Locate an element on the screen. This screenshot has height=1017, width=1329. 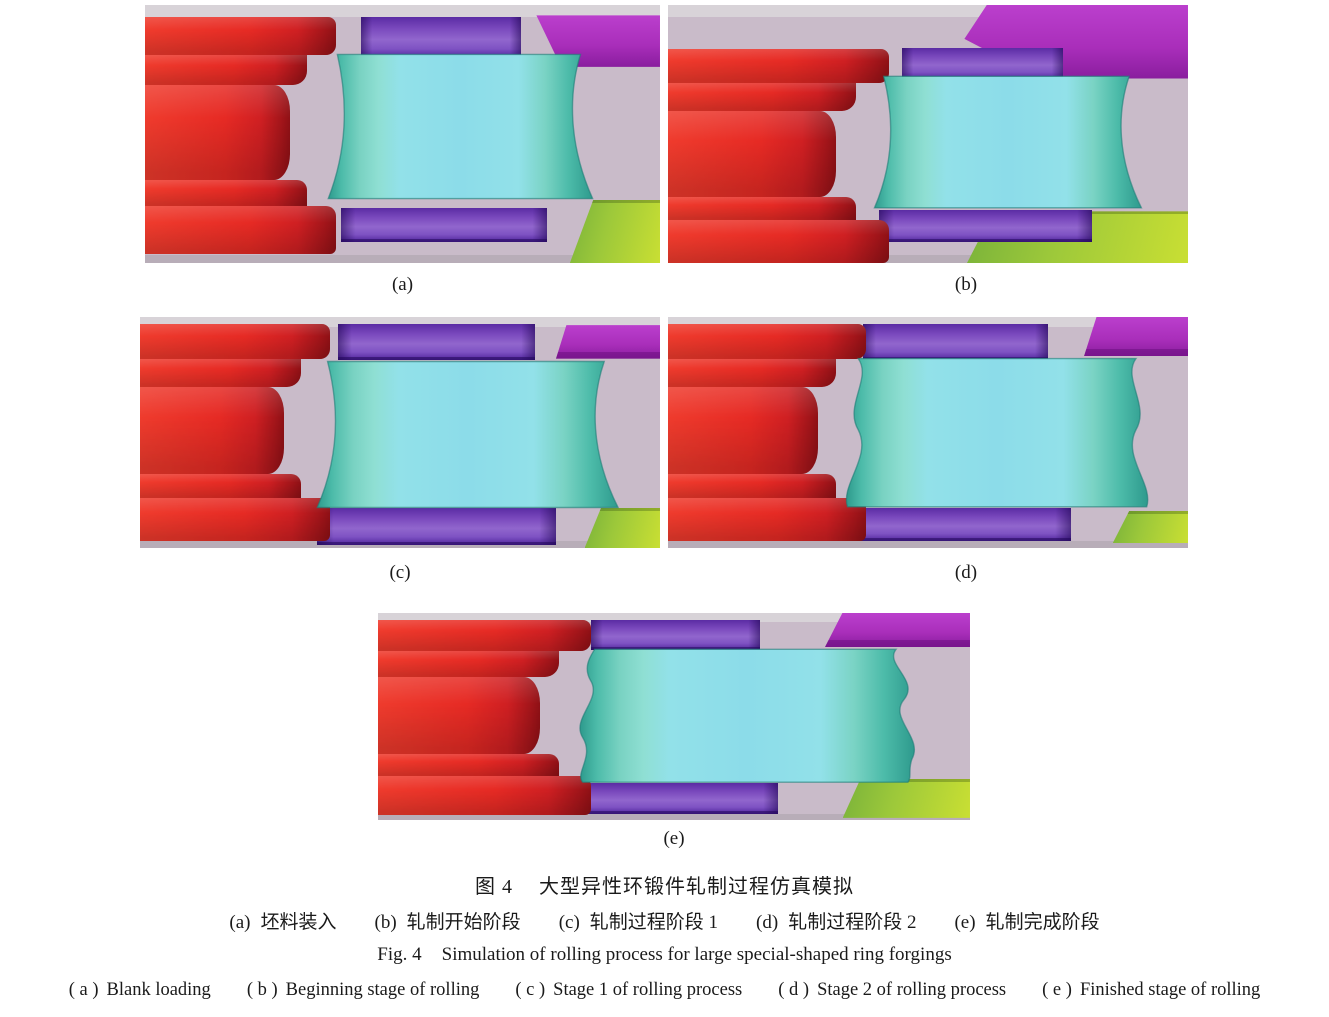
figure-number-english: Fig. 4 is located at coordinates (399, 954).